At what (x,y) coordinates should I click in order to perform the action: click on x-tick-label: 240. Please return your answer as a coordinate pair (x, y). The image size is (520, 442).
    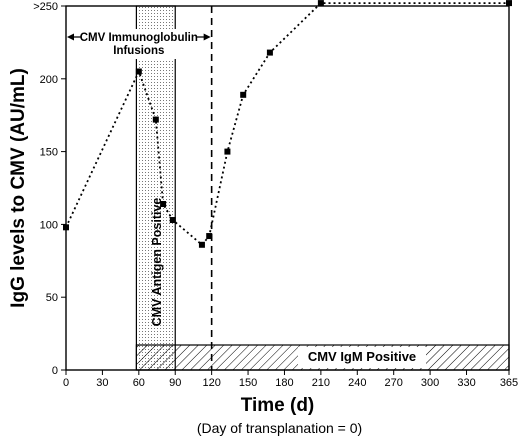
    Looking at the image, I should click on (357, 383).